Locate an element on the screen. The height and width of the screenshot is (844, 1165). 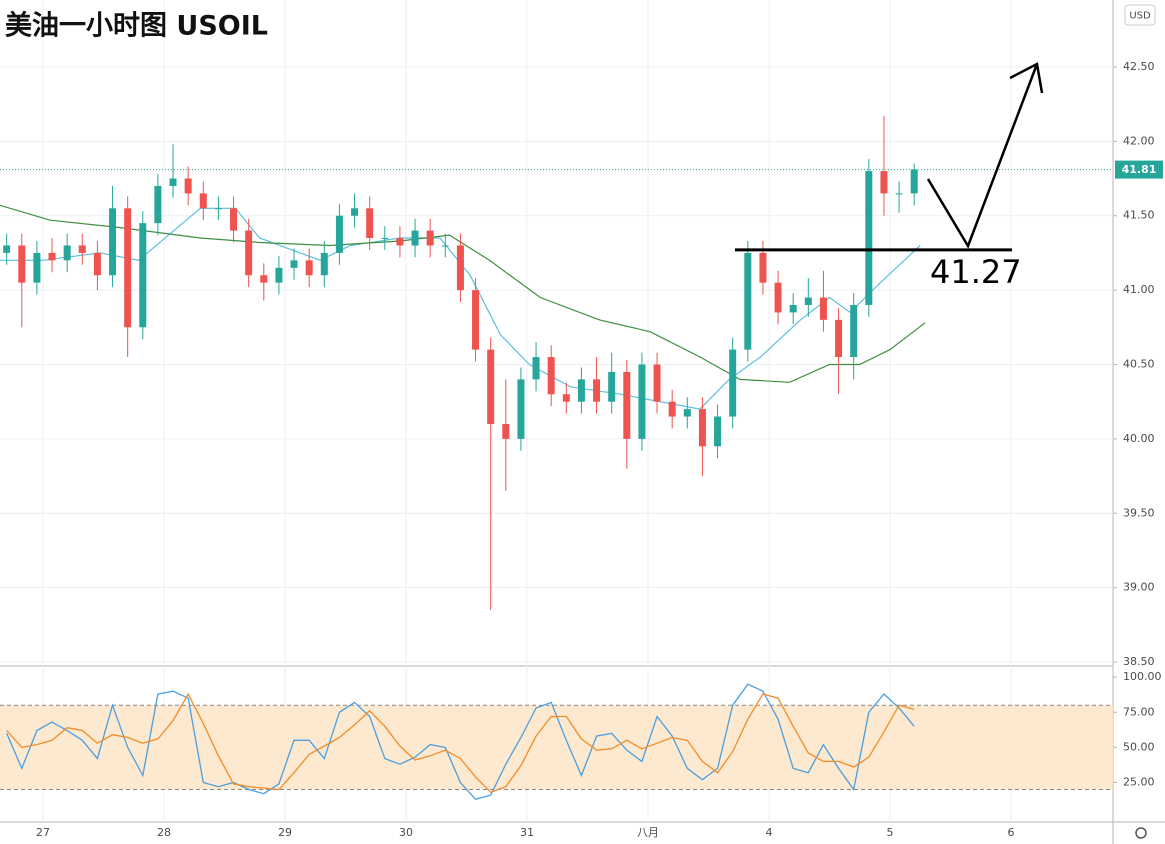
y-tick-label: 50.00 is located at coordinates (1139, 746).